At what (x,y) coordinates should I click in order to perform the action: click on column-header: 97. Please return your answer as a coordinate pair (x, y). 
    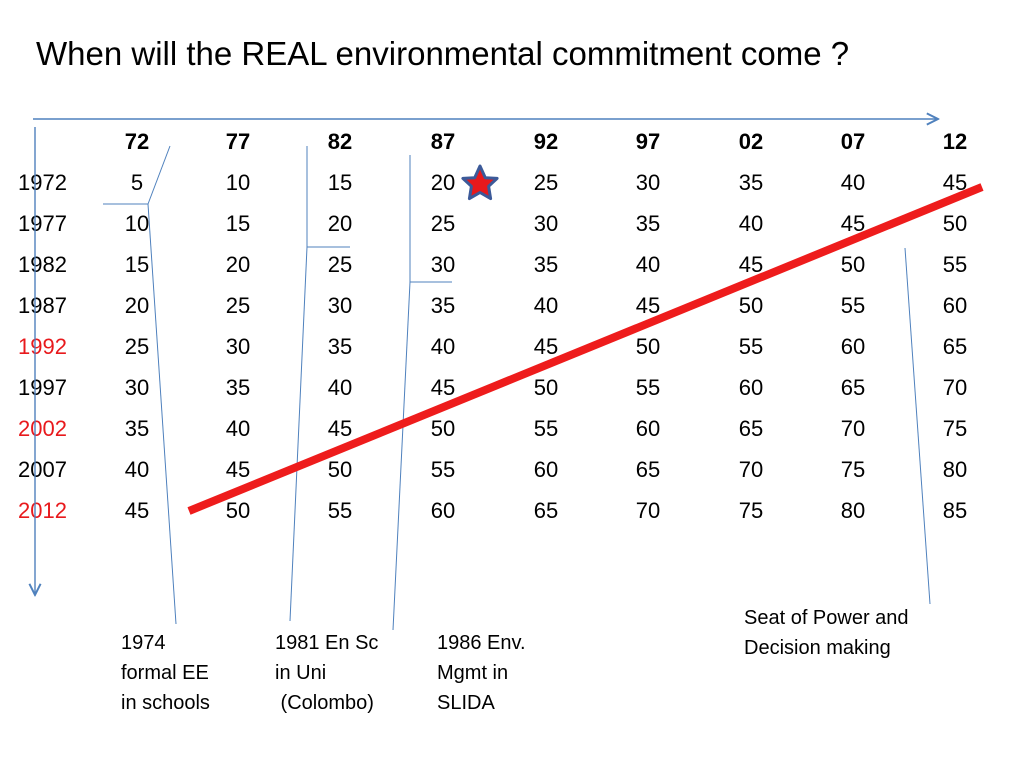
    Looking at the image, I should click on (648, 141).